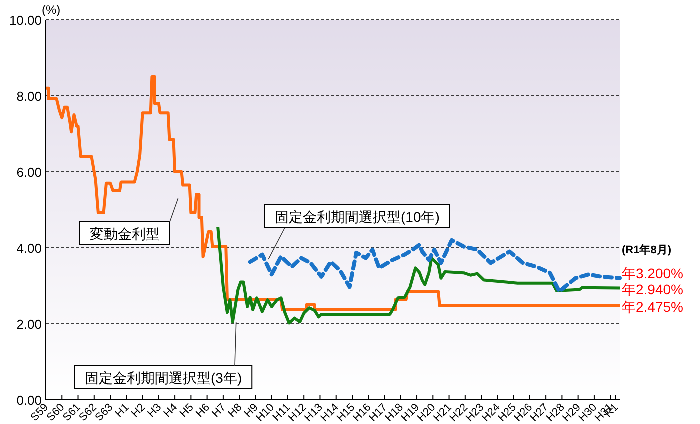 This screenshot has width=700, height=424. Describe the element at coordinates (25, 20) in the screenshot. I see `y-tick-label: 10.00` at that location.